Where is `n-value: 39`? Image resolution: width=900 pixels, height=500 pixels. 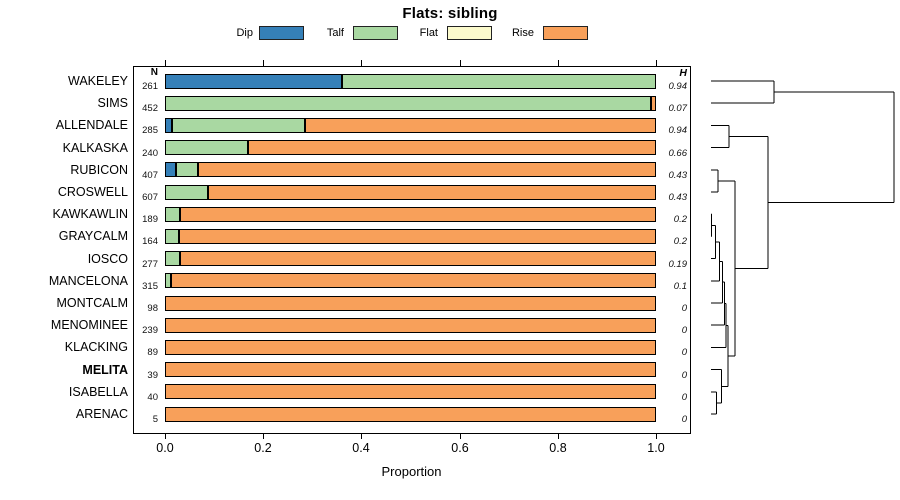
n-value: 39 is located at coordinates (152, 375).